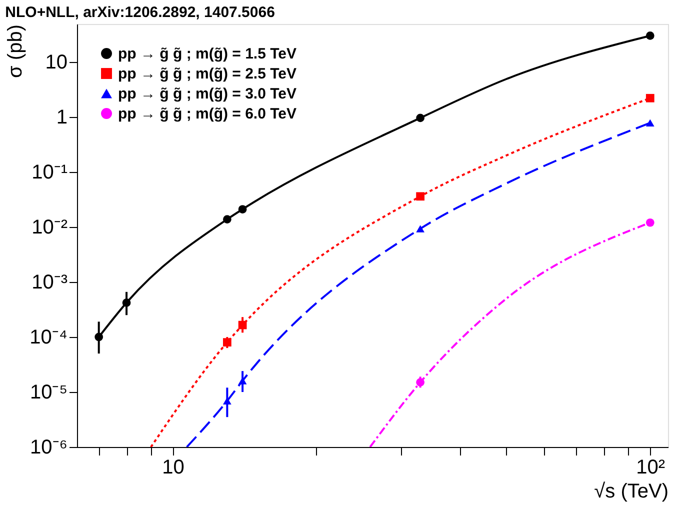 The height and width of the screenshot is (506, 673). I want to click on y-tick-label: 10⁻², so click(50, 227).